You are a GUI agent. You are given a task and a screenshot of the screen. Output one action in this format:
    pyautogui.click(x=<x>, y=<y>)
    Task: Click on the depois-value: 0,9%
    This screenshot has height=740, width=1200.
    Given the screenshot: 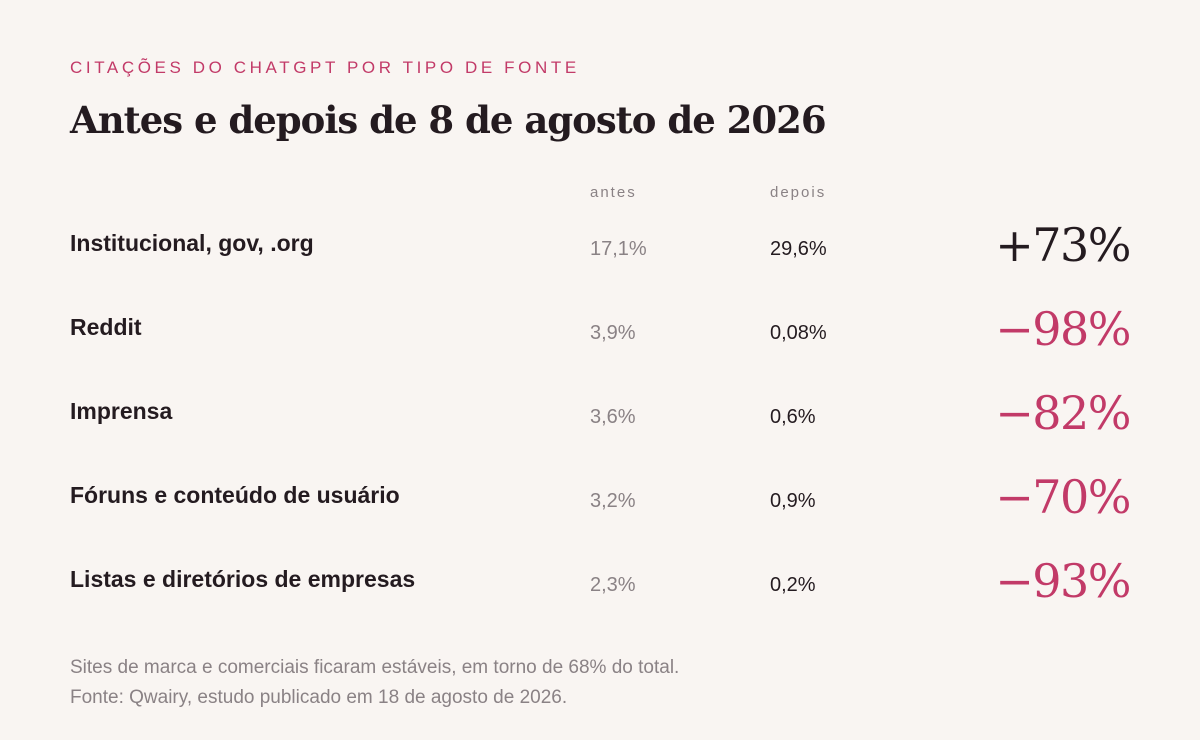 What is the action you would take?
    pyautogui.click(x=793, y=501)
    